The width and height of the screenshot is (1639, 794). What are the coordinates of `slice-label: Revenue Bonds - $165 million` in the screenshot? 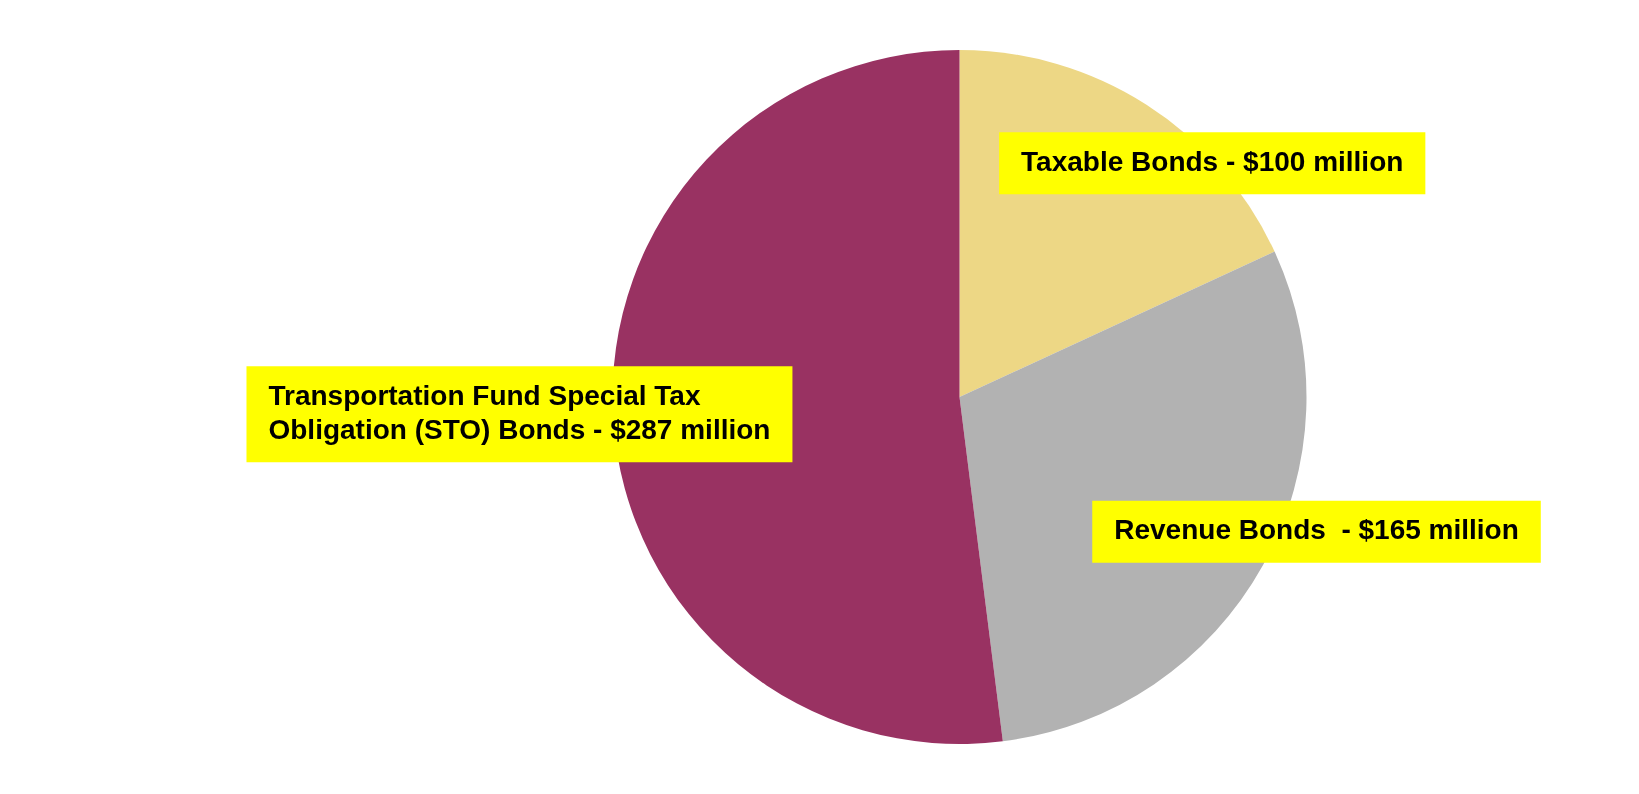 It's located at (1316, 530).